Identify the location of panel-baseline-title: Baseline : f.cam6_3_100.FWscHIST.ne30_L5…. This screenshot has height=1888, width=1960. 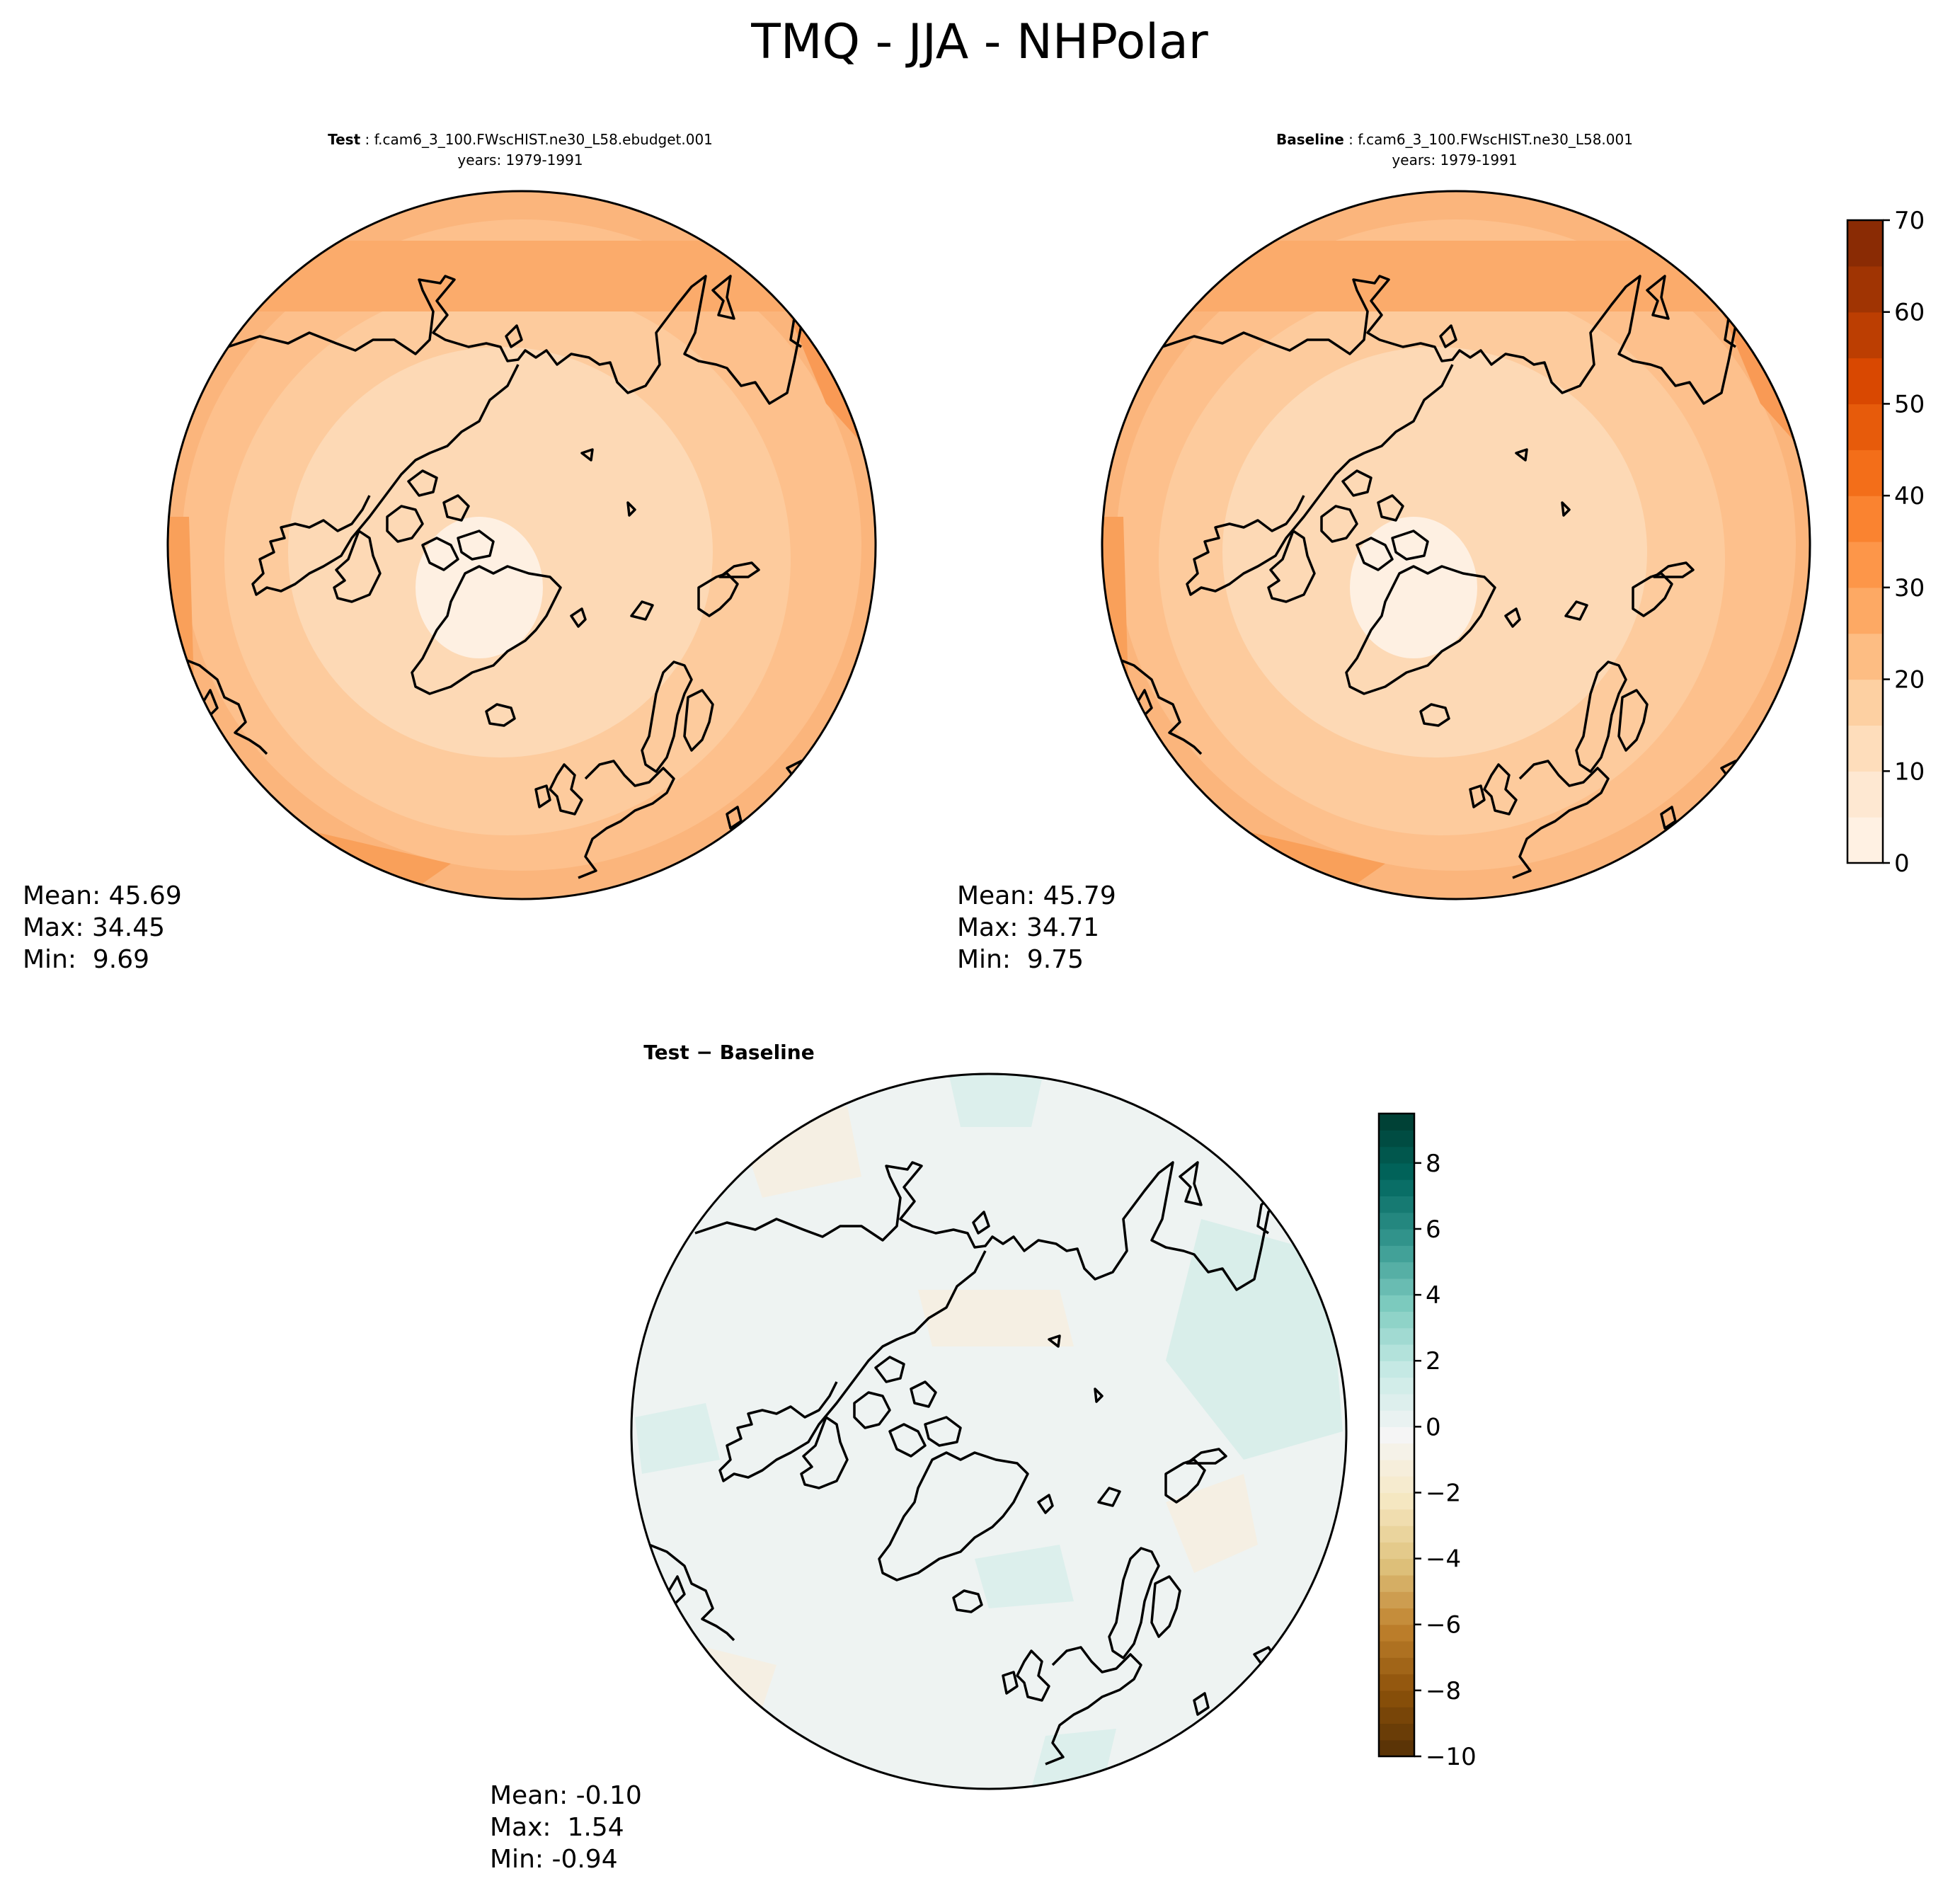
(1454, 140).